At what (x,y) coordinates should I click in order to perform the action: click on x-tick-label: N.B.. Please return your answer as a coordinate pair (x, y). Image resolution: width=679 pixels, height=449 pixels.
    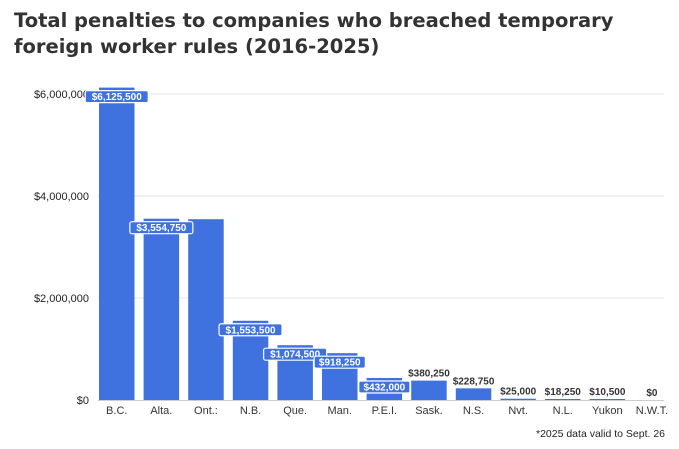
    Looking at the image, I should click on (250, 411).